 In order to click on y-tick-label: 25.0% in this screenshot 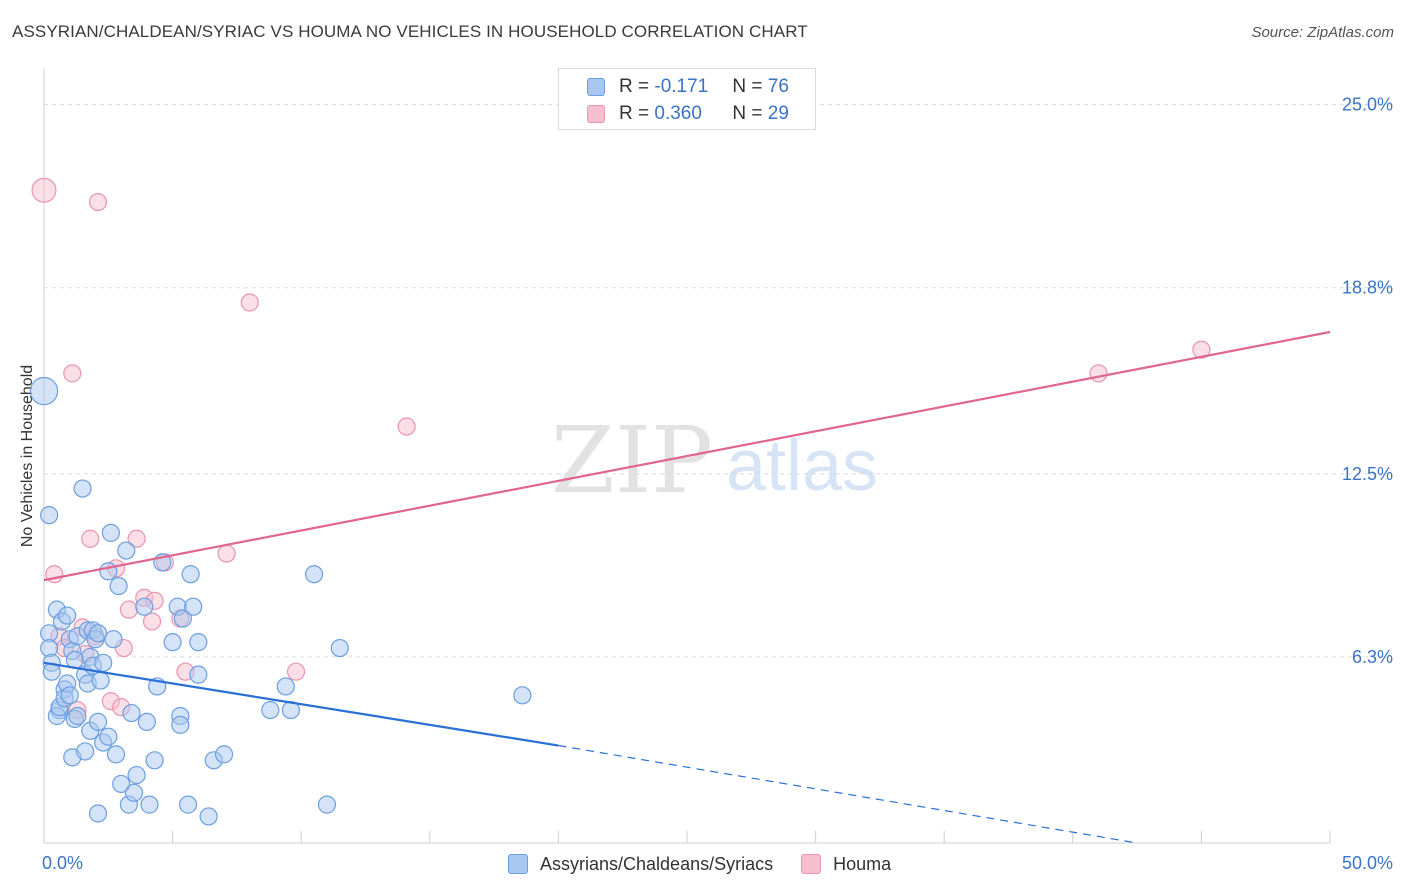, I will do `click(1367, 105)`.